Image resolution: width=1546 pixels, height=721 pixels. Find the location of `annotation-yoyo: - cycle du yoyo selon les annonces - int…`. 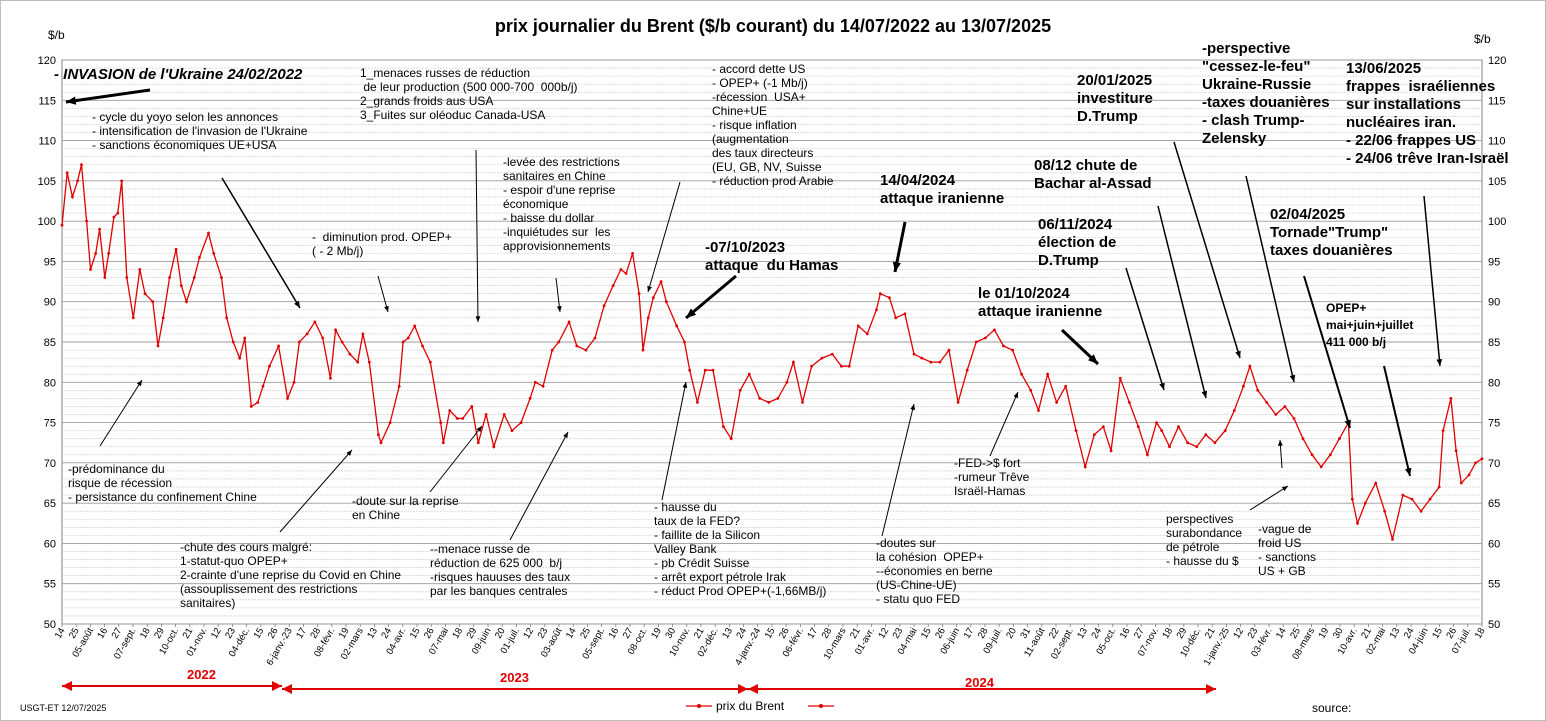

annotation-yoyo: - cycle du yoyo selon les annonces - int… is located at coordinates (200, 131).